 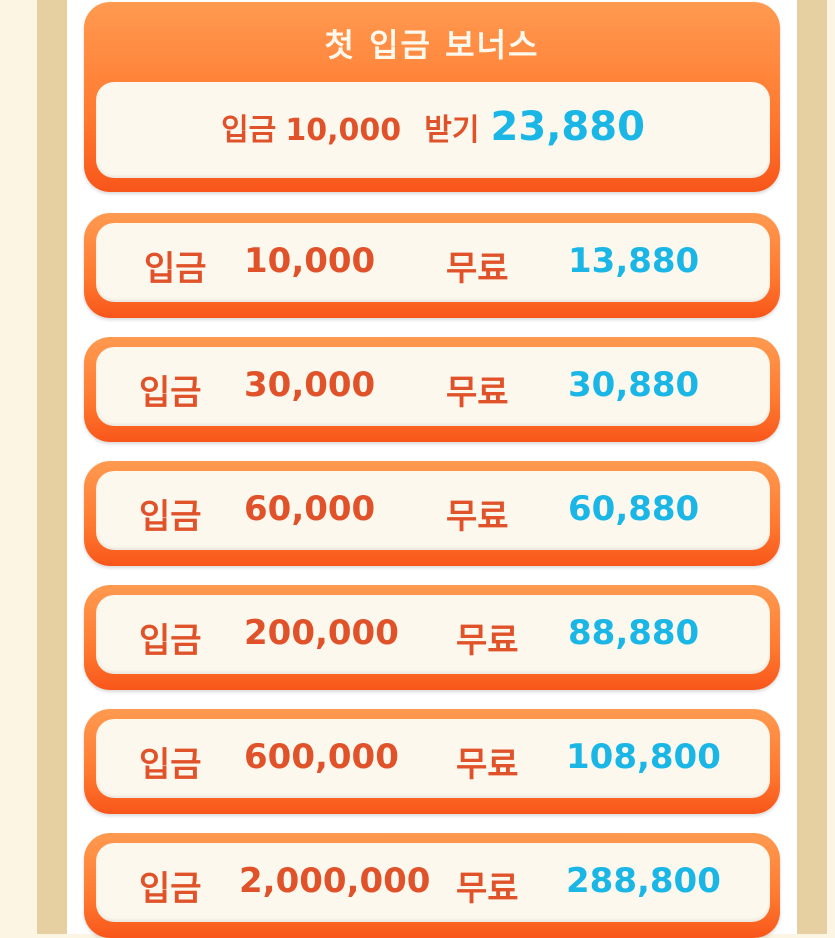 What do you see at coordinates (643, 757) in the screenshot?
I see `bonus-amount: 108,800` at bounding box center [643, 757].